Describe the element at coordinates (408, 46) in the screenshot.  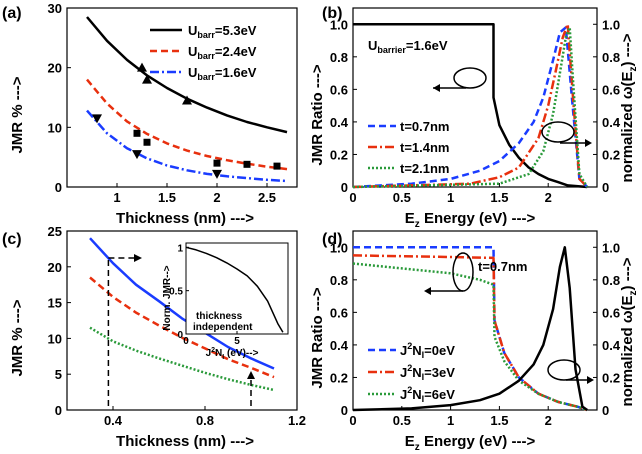
I see `annotation-b: Ubarrier=1.6eV` at that location.